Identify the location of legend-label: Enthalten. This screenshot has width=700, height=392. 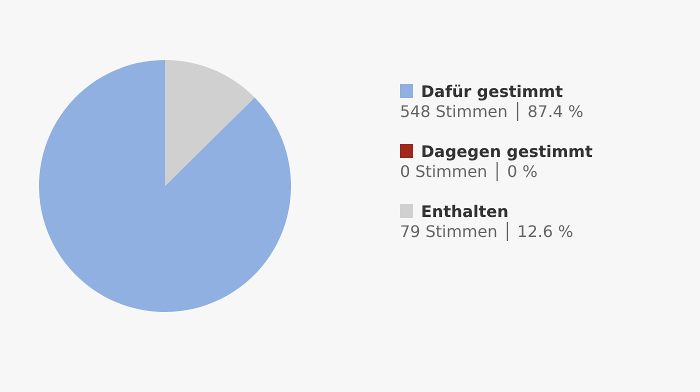
(465, 211).